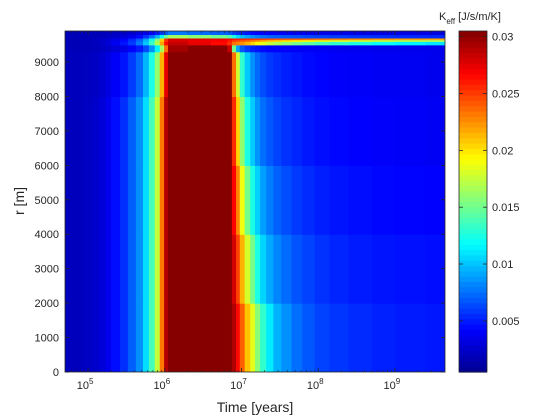  I want to click on y-tick-label: 4000, so click(47, 235).